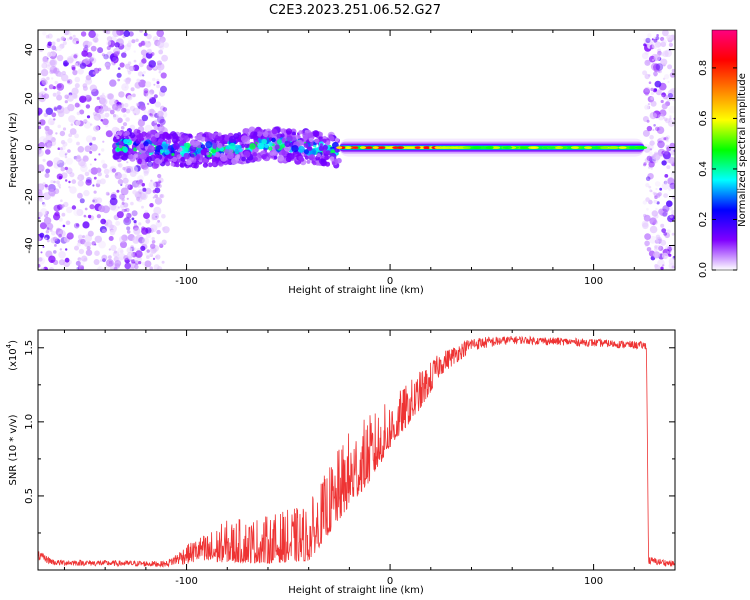  What do you see at coordinates (13, 150) in the screenshot?
I see `spectrogram-y-axis-label: Frequency (Hz)` at bounding box center [13, 150].